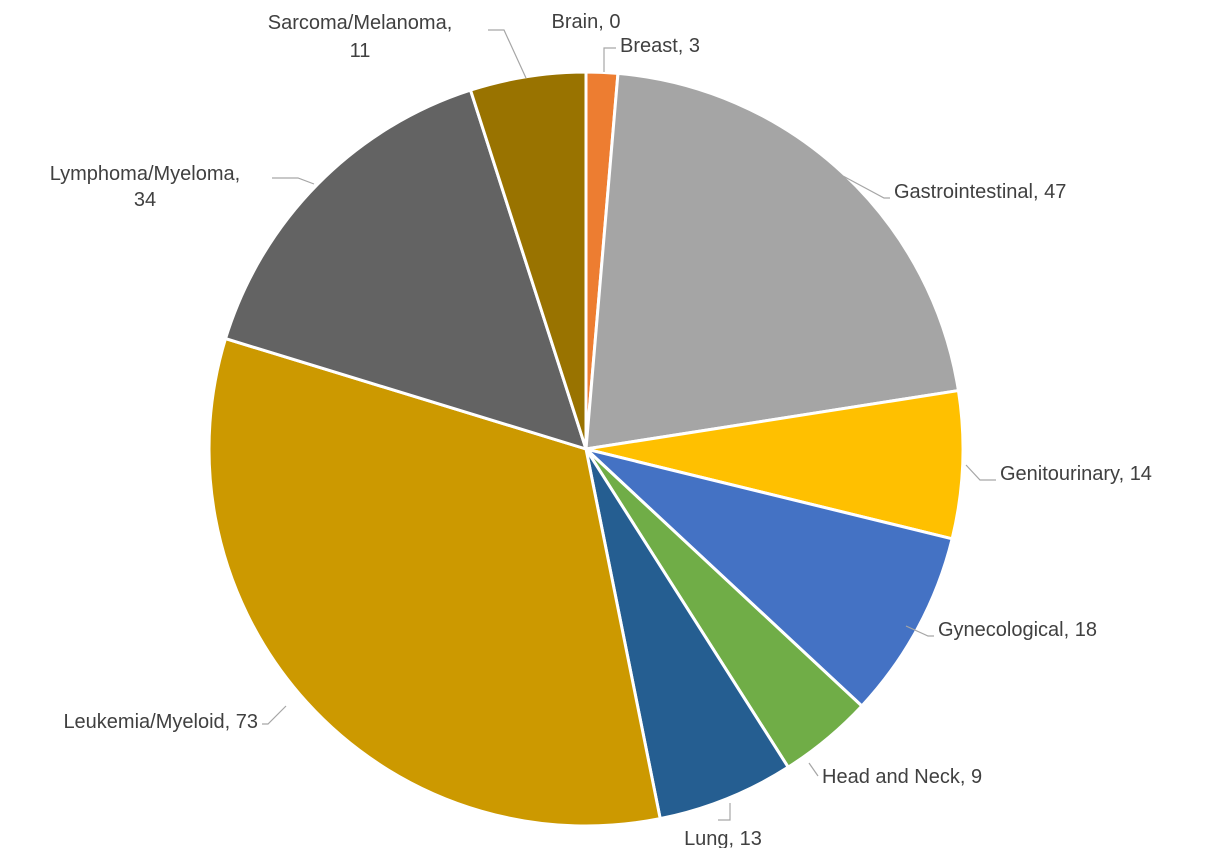  Describe the element at coordinates (406, 270) in the screenshot. I see `slice-lymphoma-myeloma` at that location.